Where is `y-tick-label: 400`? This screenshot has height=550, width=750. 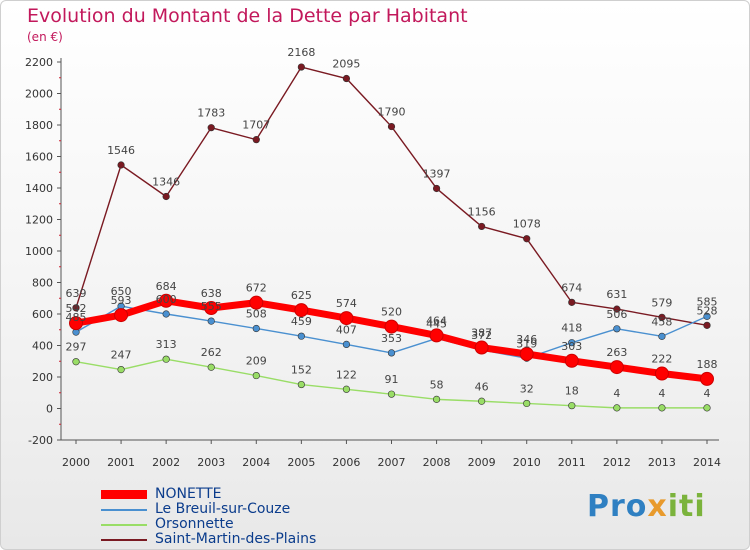
y-tick-label: 400 is located at coordinates (42, 346).